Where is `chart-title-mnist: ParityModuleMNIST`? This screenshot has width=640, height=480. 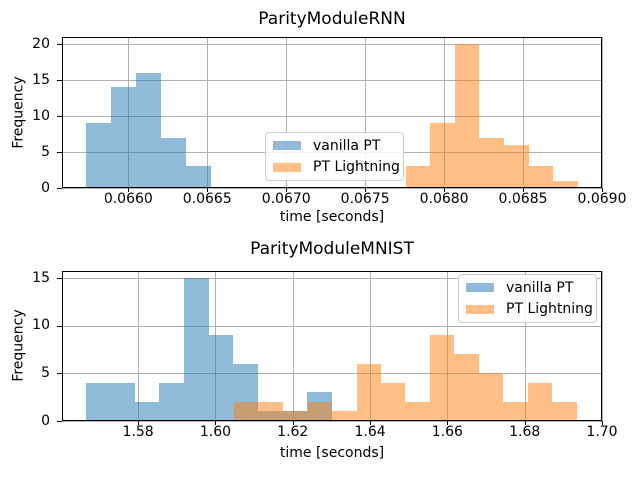
chart-title-mnist: ParityModuleMNIST is located at coordinates (332, 249).